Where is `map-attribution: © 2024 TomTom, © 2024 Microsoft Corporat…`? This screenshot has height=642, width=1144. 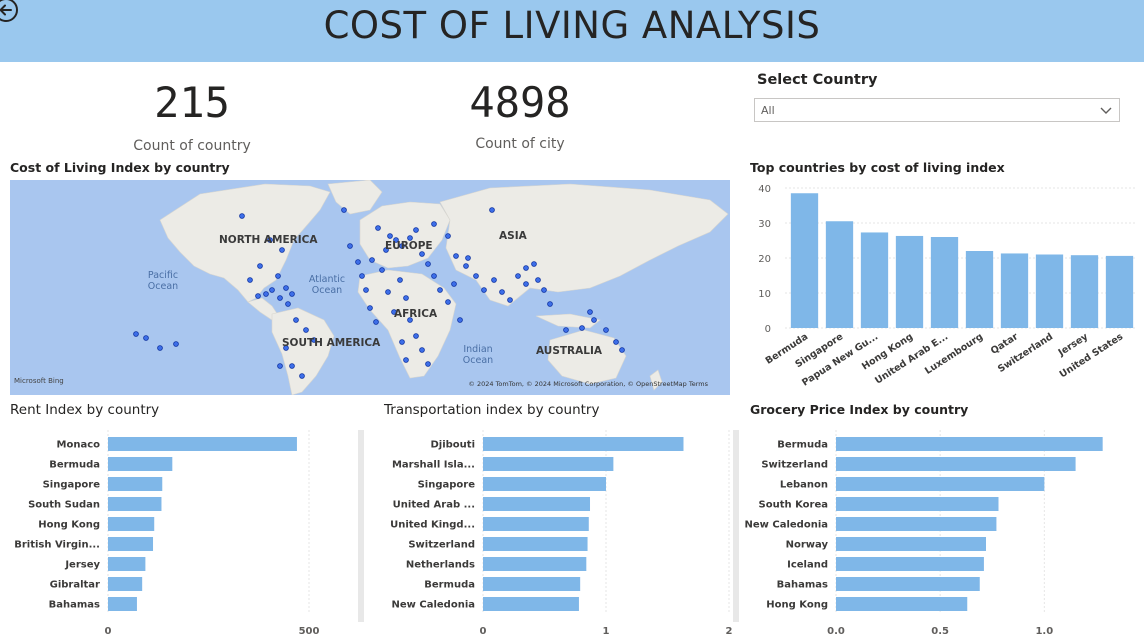
map-attribution: © 2024 TomTom, © 2024 Microsoft Corporat… is located at coordinates (588, 384).